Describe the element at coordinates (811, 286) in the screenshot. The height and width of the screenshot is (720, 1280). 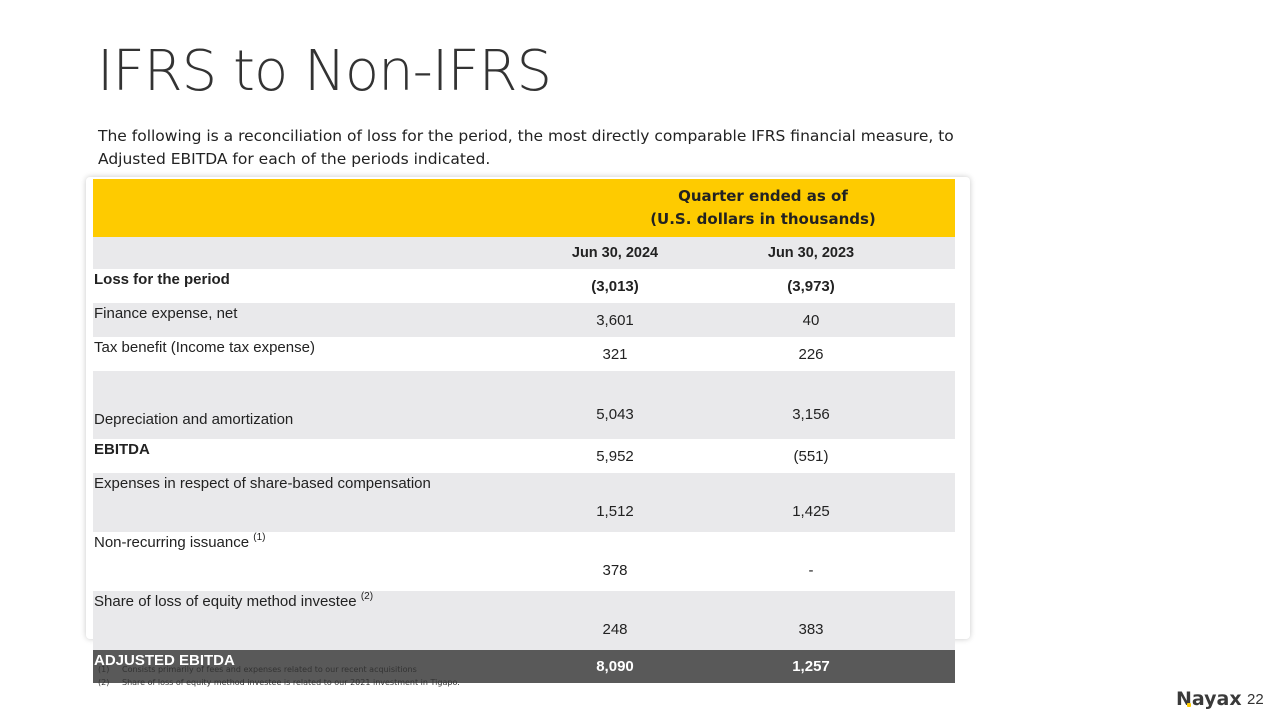
I see `value-jun-2023: (3,973)` at that location.